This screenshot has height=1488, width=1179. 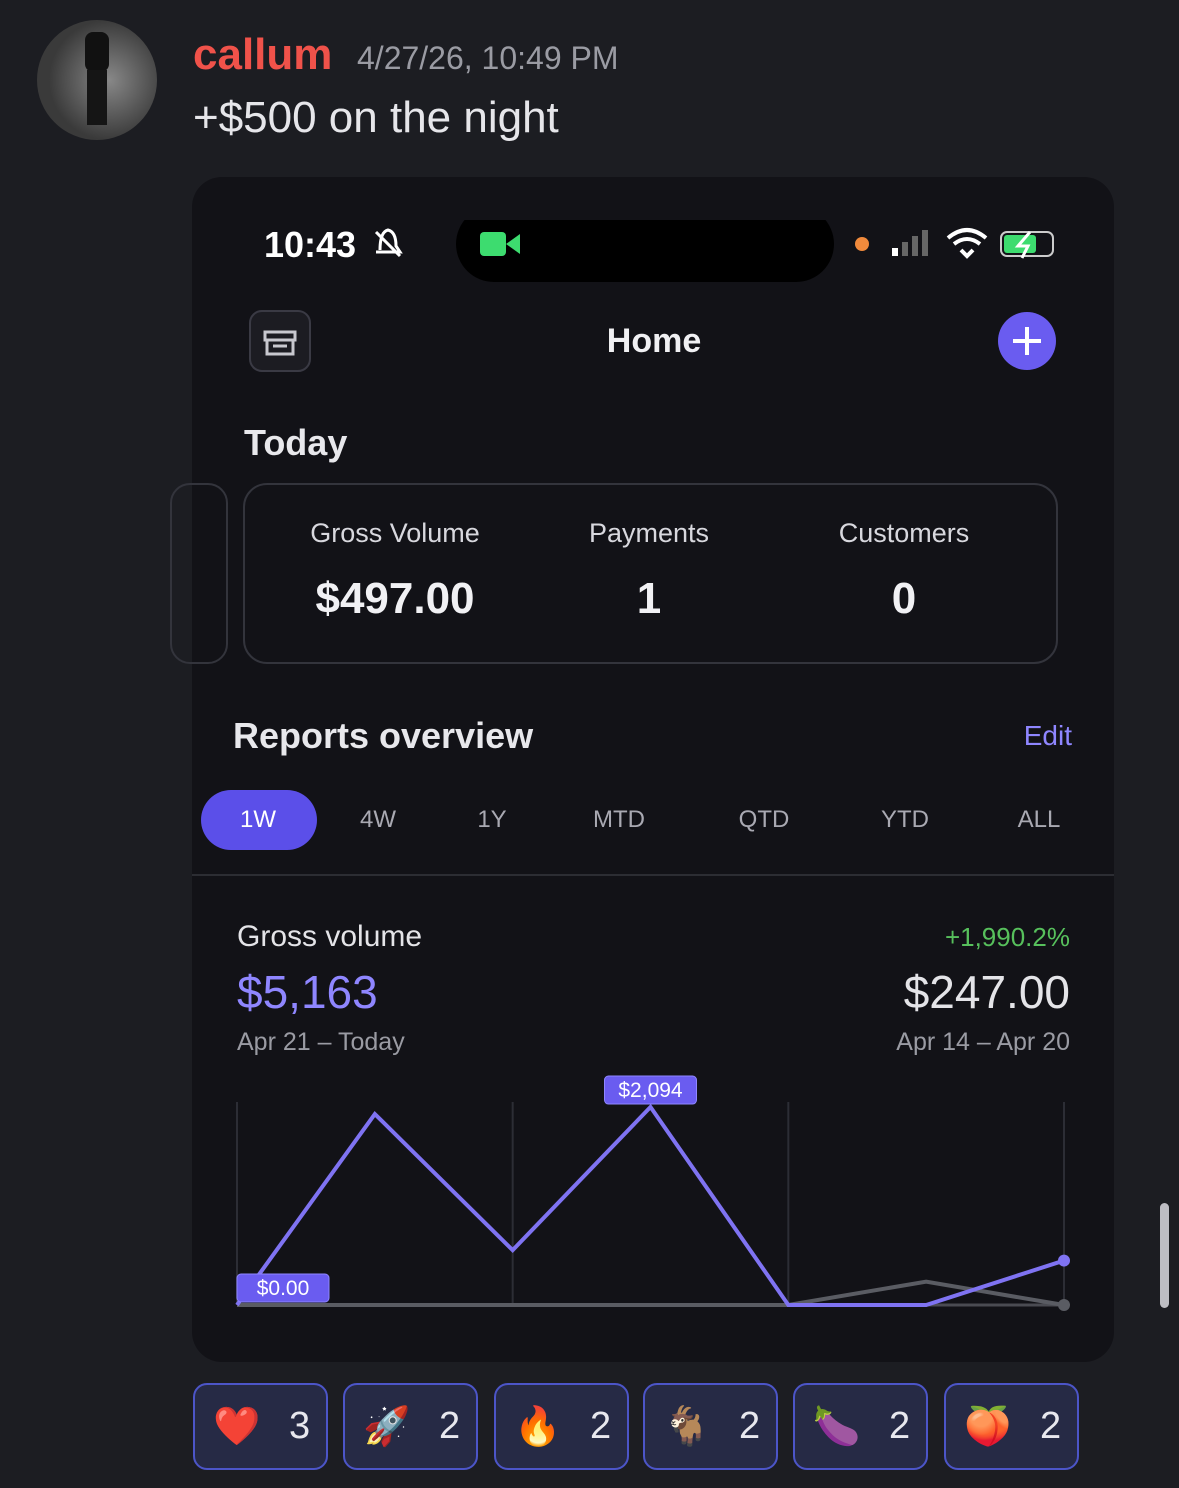 I want to click on status-icons, so click(x=714, y=251).